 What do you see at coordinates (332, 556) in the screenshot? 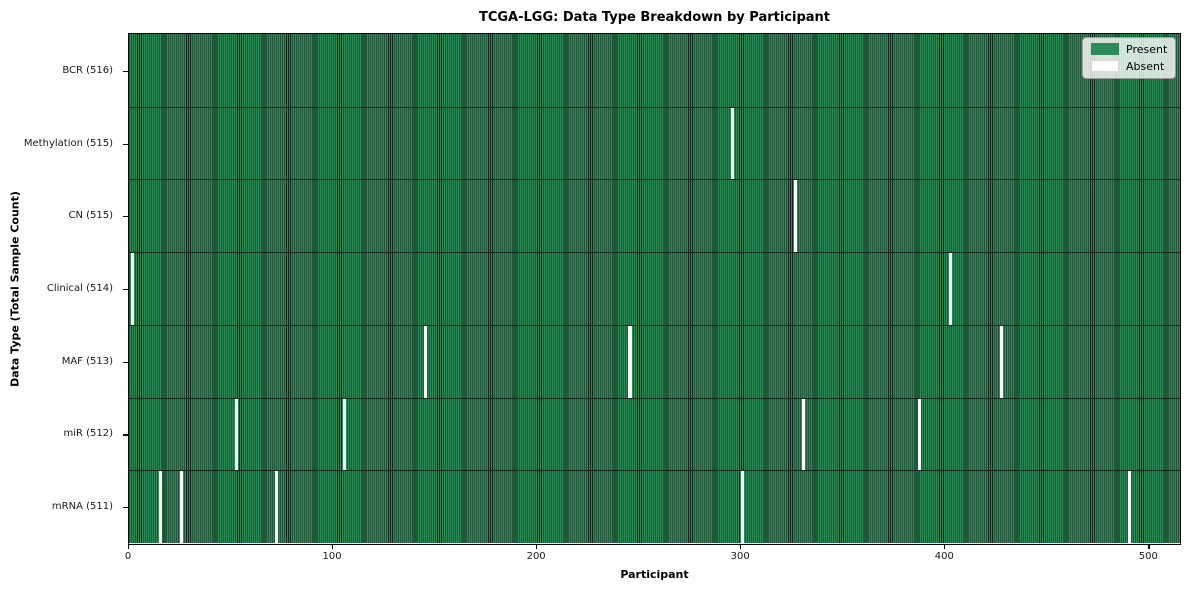
I see `x-tick-label: 100` at bounding box center [332, 556].